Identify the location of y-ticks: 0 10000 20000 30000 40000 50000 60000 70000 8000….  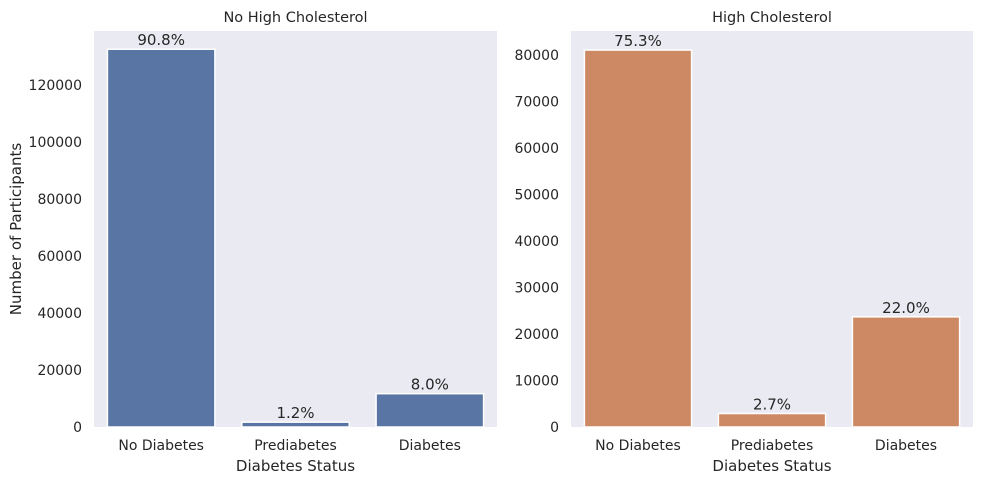
(536, 242).